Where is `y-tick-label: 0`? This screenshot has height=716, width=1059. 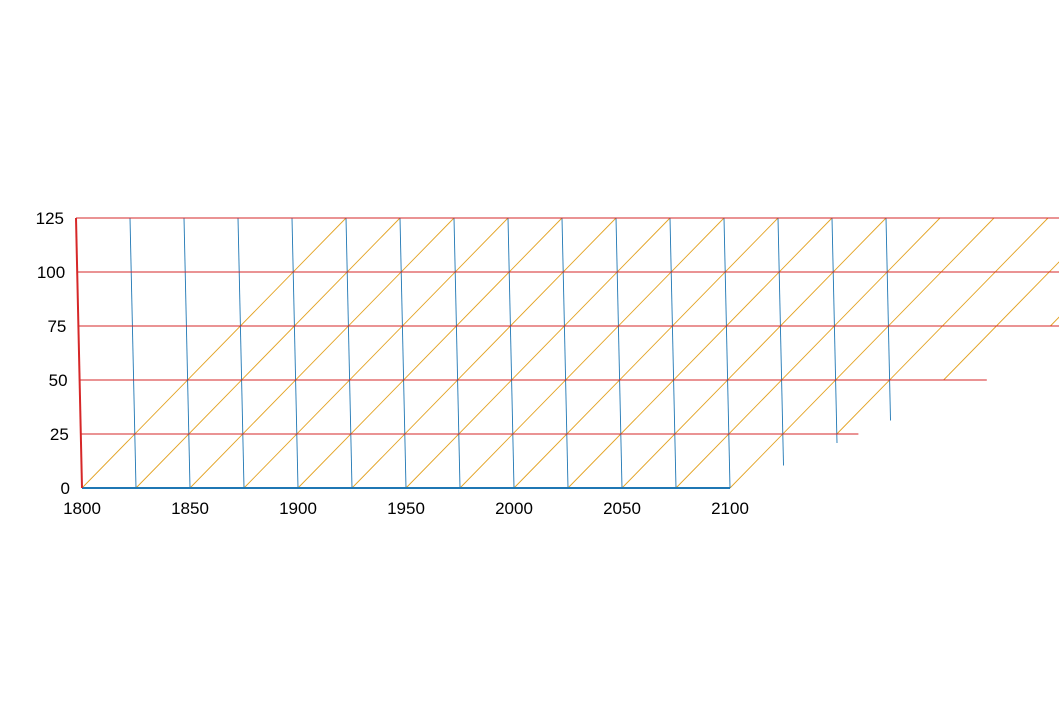
y-tick-label: 0 is located at coordinates (65, 488).